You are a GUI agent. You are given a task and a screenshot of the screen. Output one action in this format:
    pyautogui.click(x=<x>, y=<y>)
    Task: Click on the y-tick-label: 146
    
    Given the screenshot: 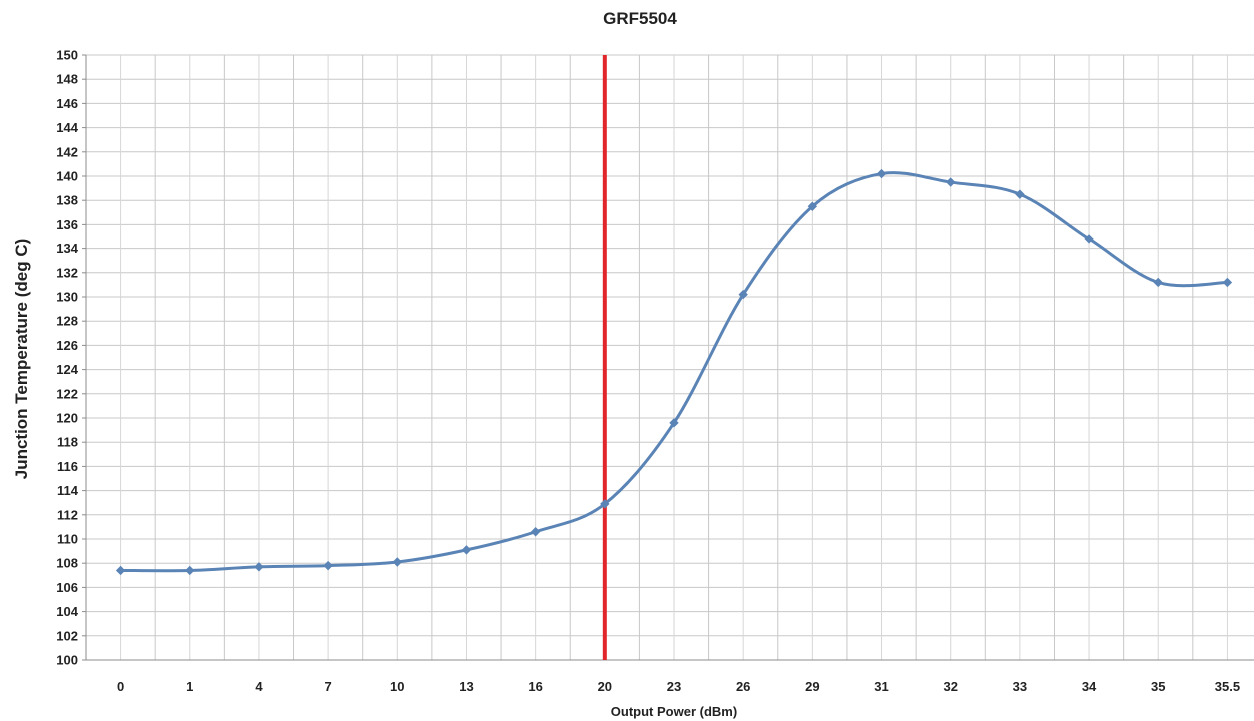 What is the action you would take?
    pyautogui.click(x=67, y=103)
    